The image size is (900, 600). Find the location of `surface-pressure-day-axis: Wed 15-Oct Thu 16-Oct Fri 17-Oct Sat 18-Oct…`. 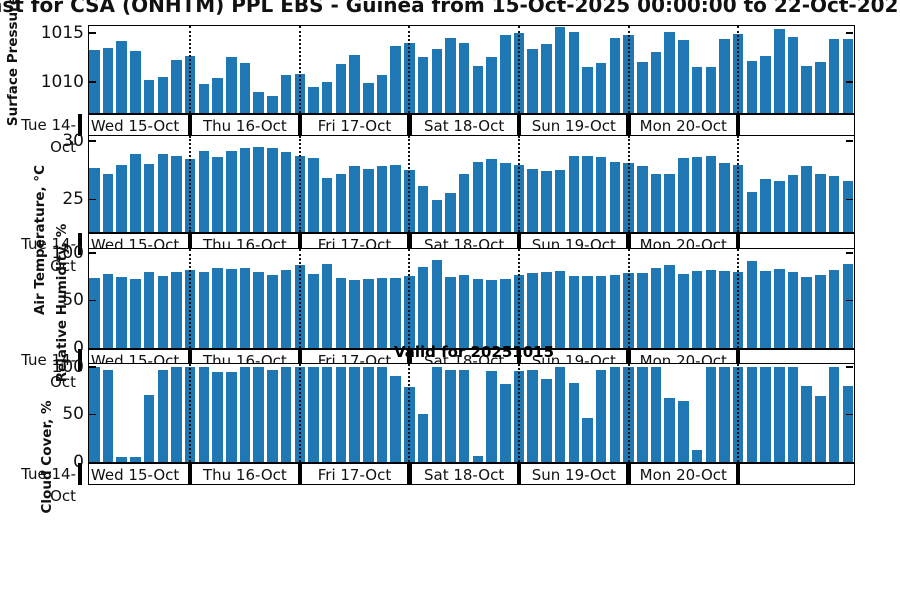

surface-pressure-day-axis: Wed 15-Oct Thu 16-Oct Fri 17-Oct Sat 18-Oct… is located at coordinates (466, 125).